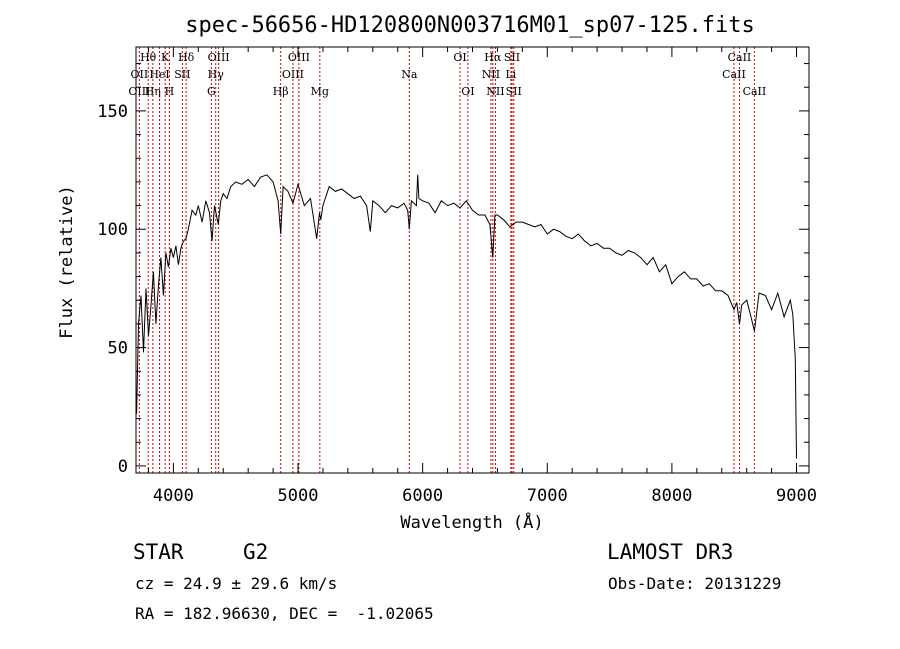 The width and height of the screenshot is (900, 649). What do you see at coordinates (148, 57) in the screenshot?
I see `spectral-line-label: Hθ` at bounding box center [148, 57].